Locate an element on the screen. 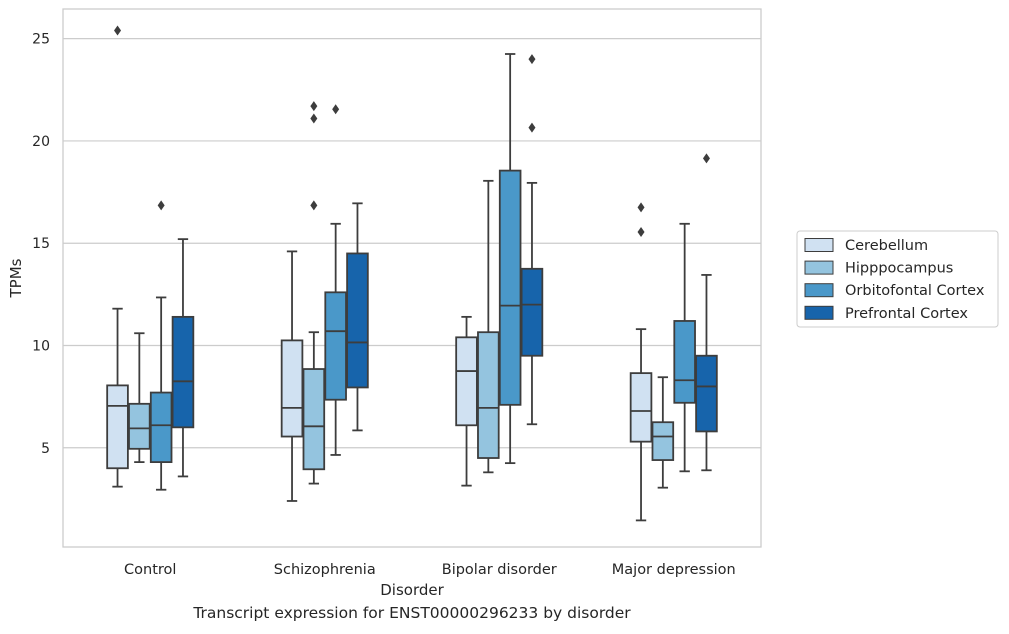  box-hipppocampus-control is located at coordinates (139, 398).